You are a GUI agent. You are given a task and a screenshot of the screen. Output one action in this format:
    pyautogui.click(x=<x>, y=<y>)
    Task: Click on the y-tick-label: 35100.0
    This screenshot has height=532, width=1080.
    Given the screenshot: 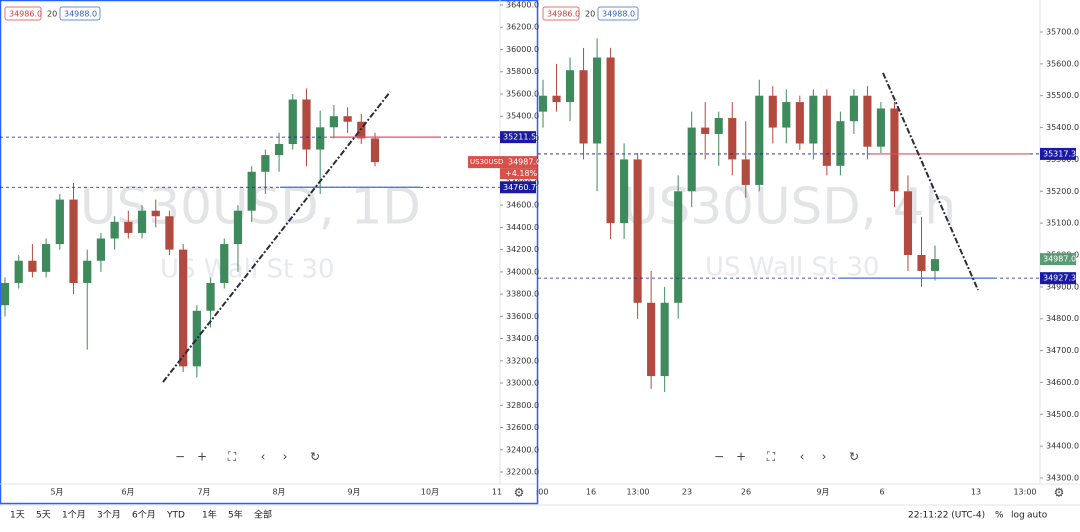 What is the action you would take?
    pyautogui.click(x=1062, y=223)
    